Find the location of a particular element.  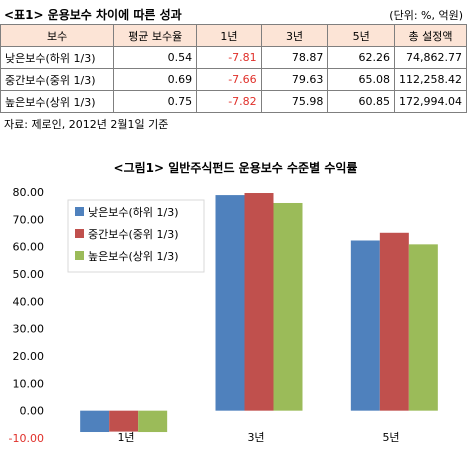

header-avg-fee-rate: 평균 보수율 is located at coordinates (155, 35).